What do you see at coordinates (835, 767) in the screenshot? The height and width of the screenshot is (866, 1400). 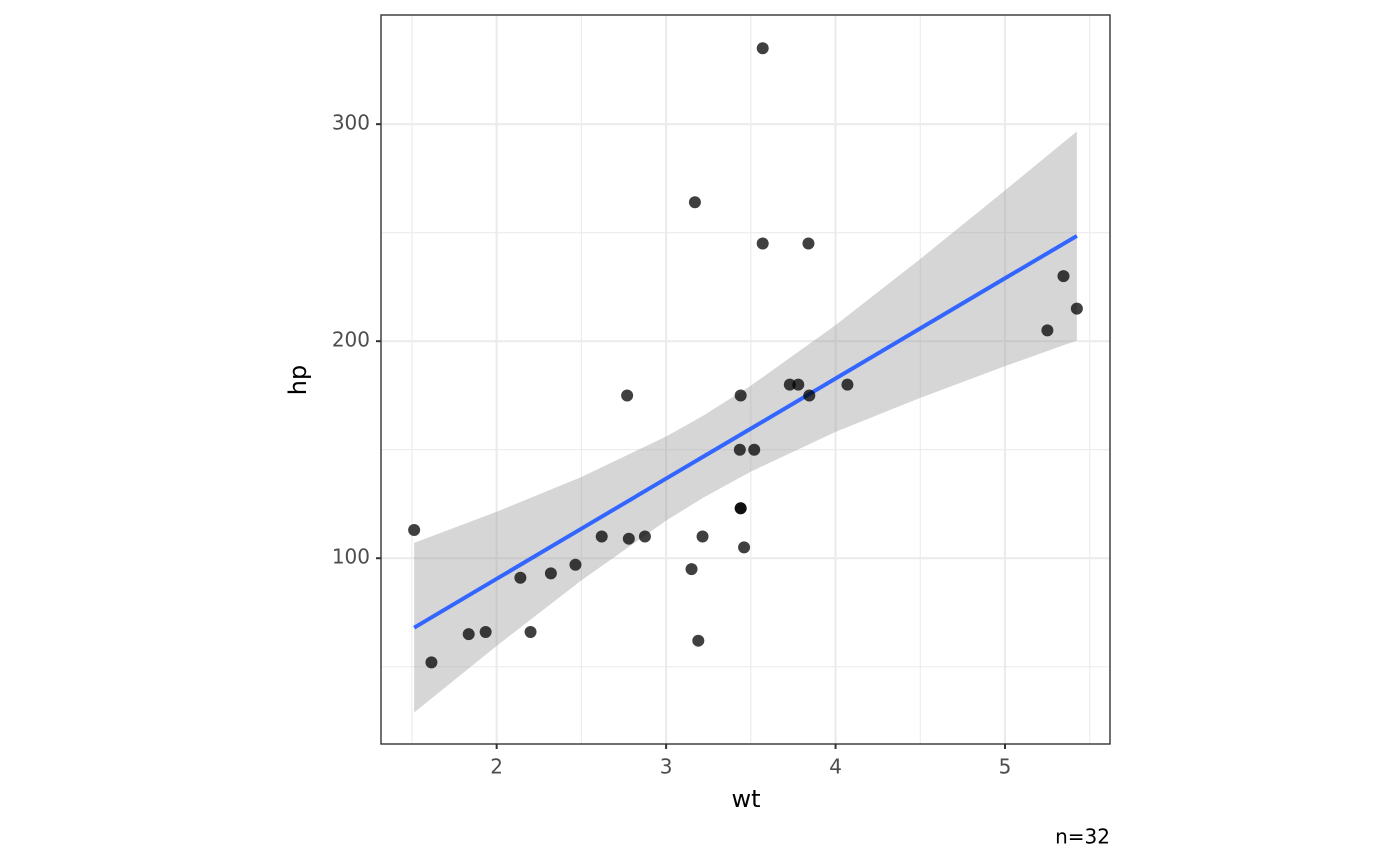 I see `x-tick-label: 4` at bounding box center [835, 767].